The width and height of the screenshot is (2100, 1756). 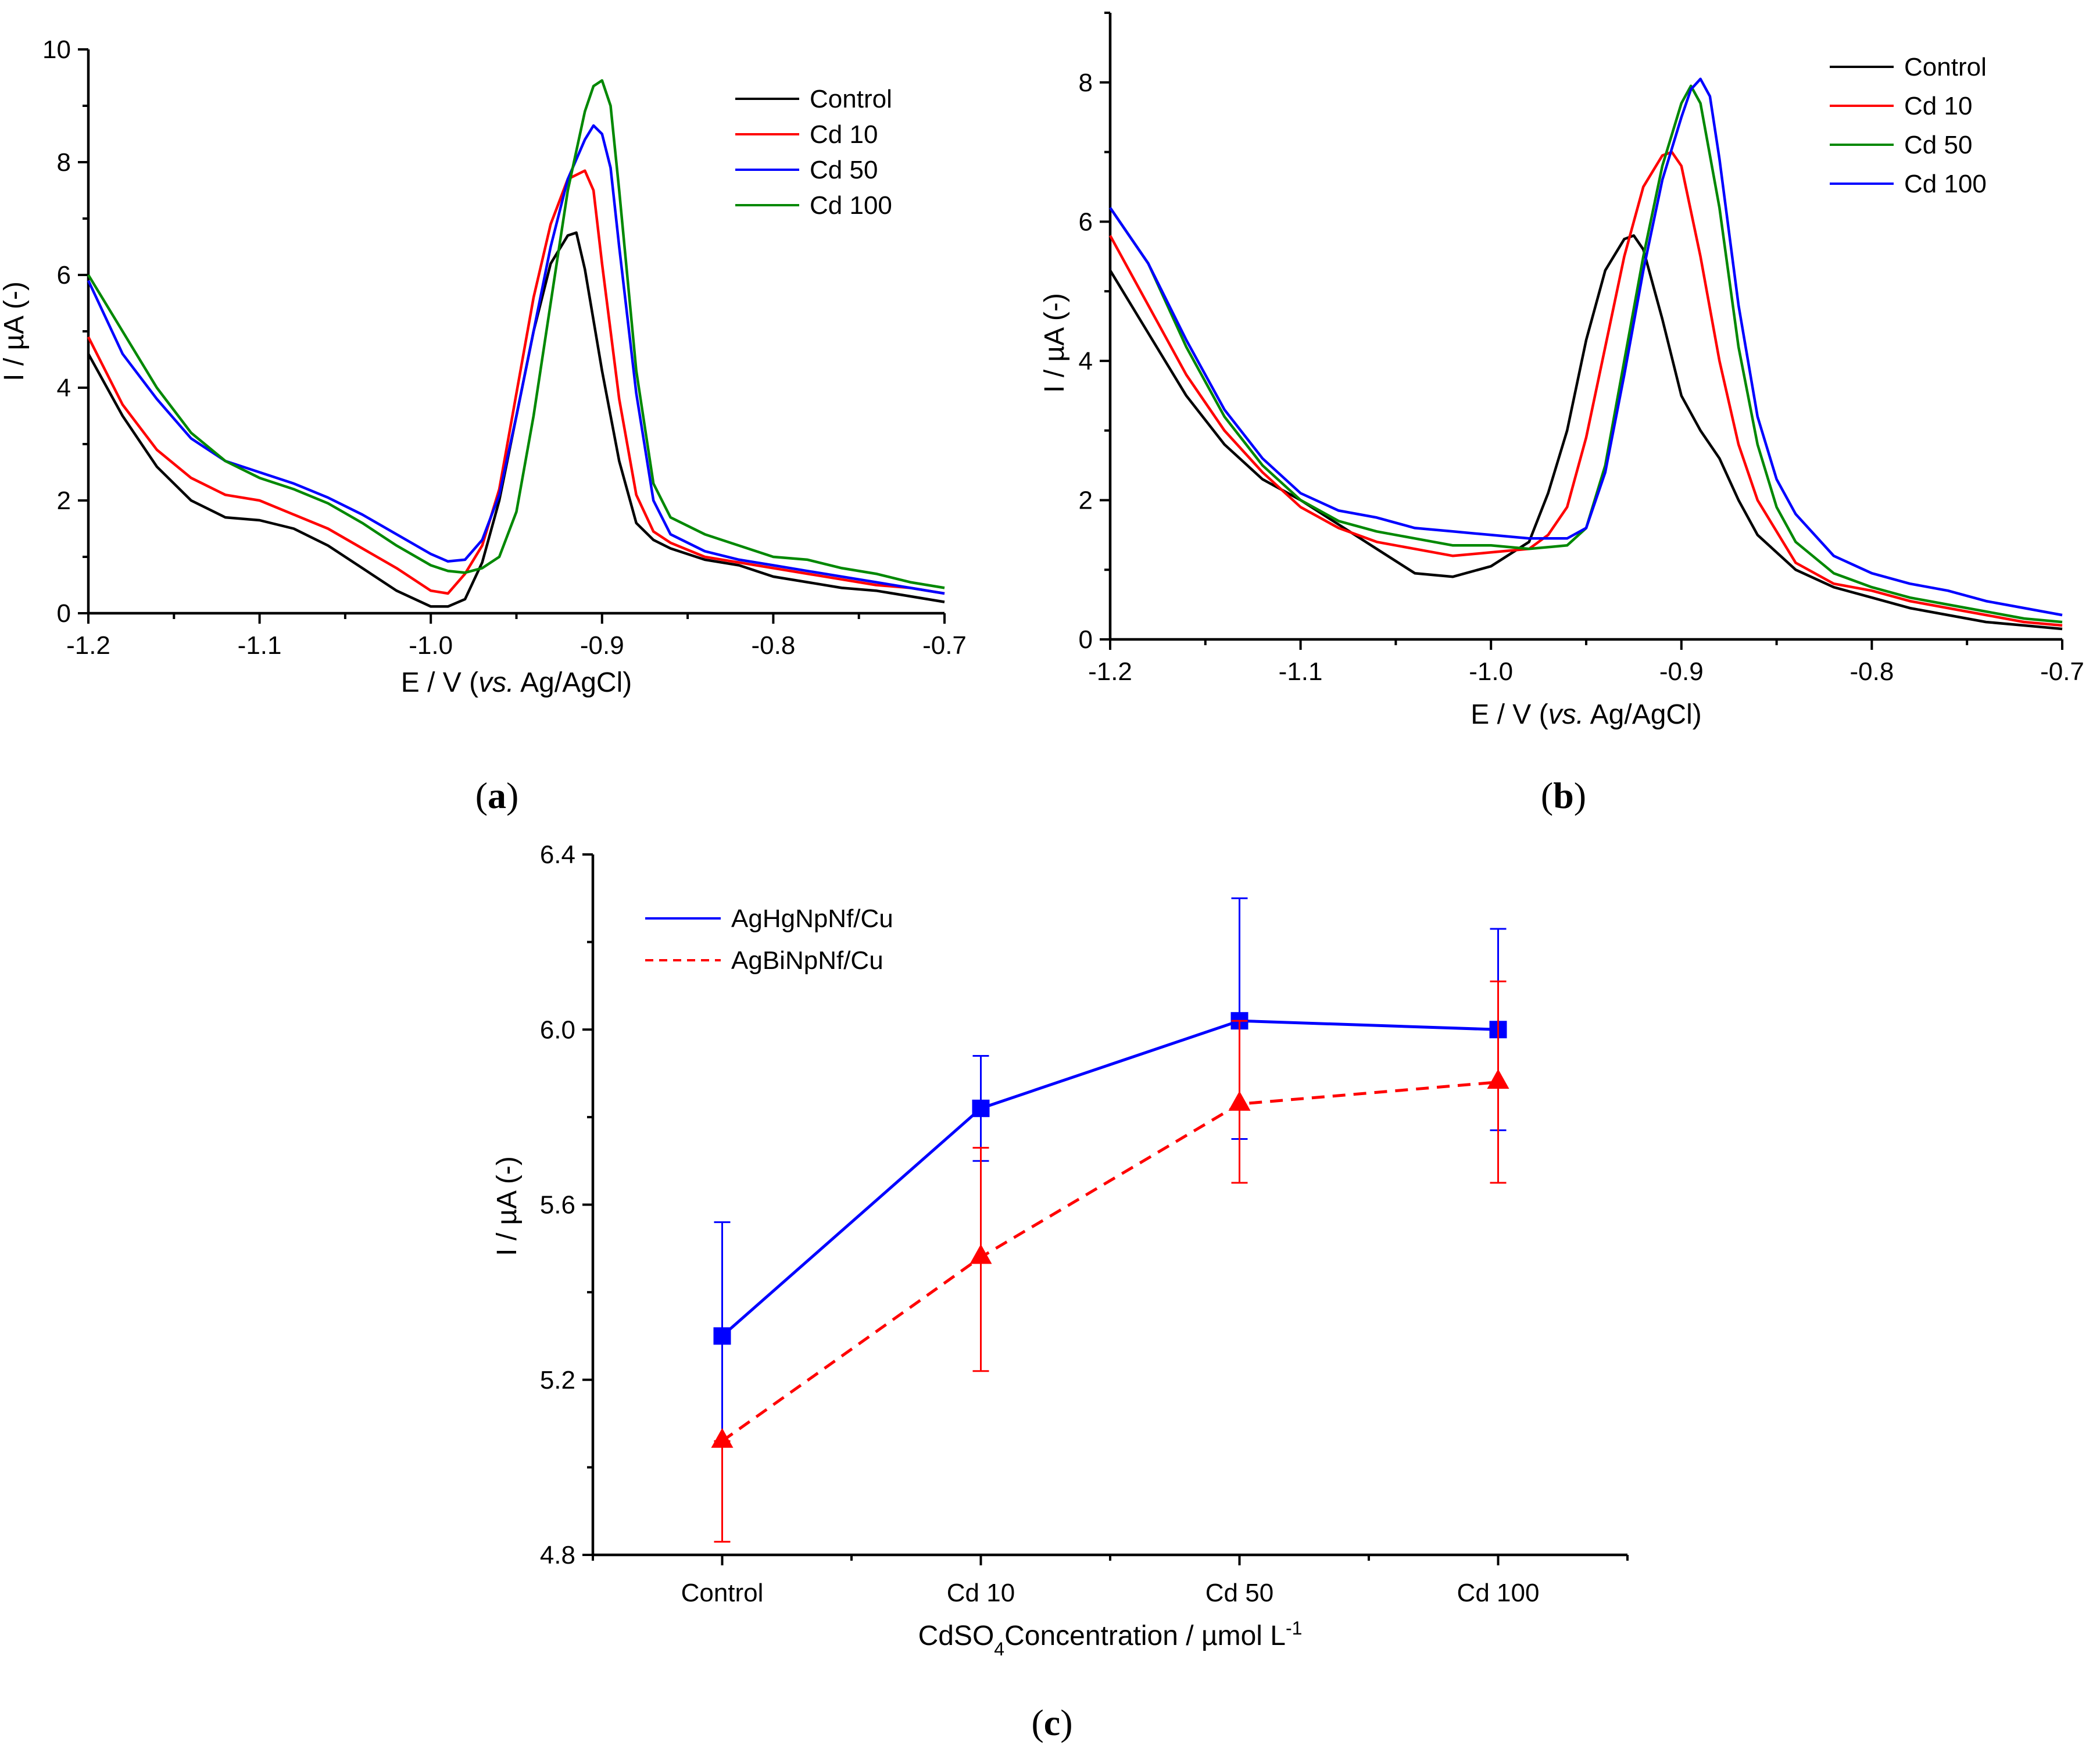 I want to click on x-tick-label: Cd 50, so click(x=1239, y=1593).